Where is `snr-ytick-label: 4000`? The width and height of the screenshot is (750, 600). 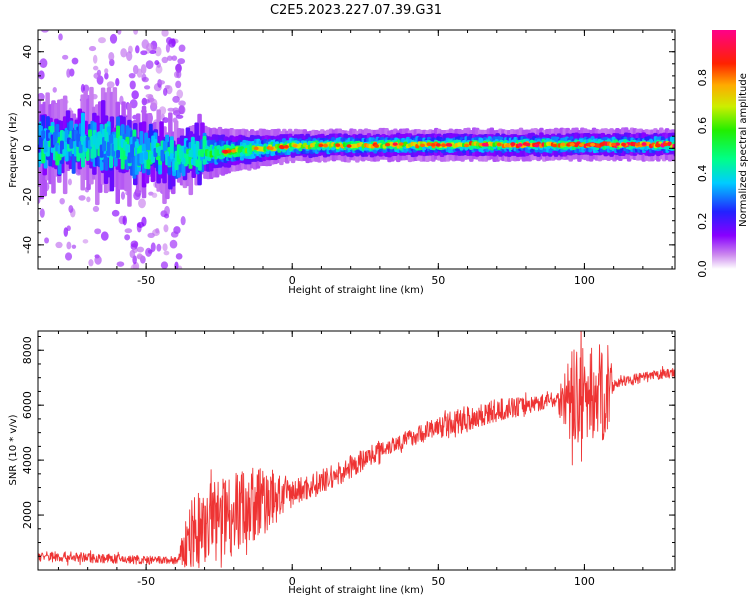 snr-ytick-label: 4000 is located at coordinates (27, 460).